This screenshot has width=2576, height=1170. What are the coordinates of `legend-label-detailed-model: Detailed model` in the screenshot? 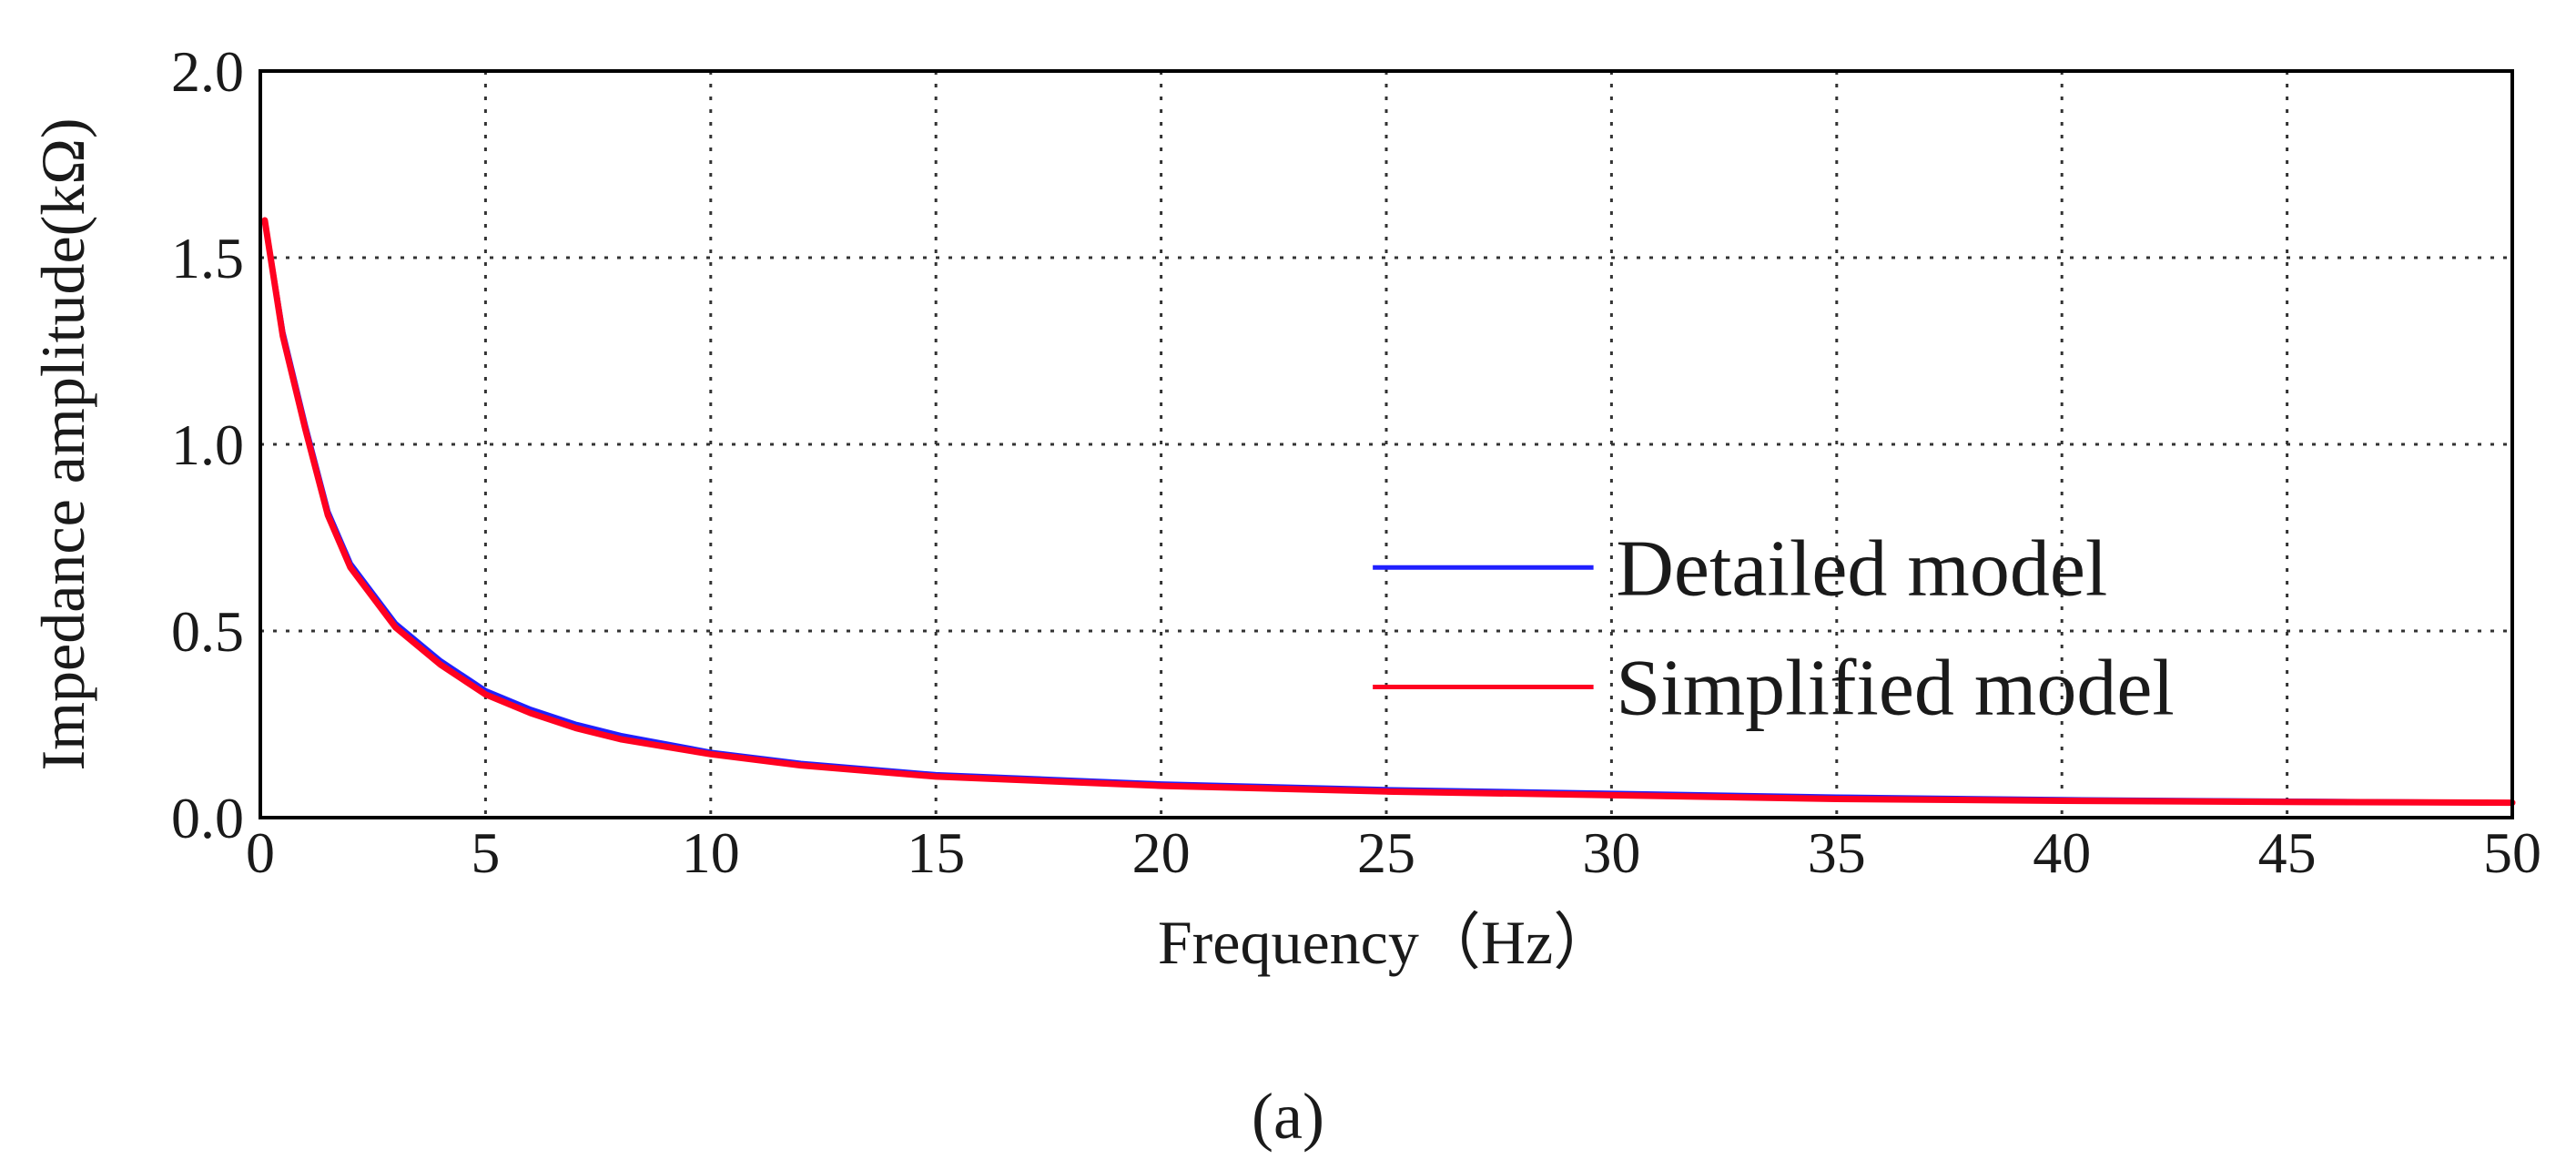 It's located at (1861, 568).